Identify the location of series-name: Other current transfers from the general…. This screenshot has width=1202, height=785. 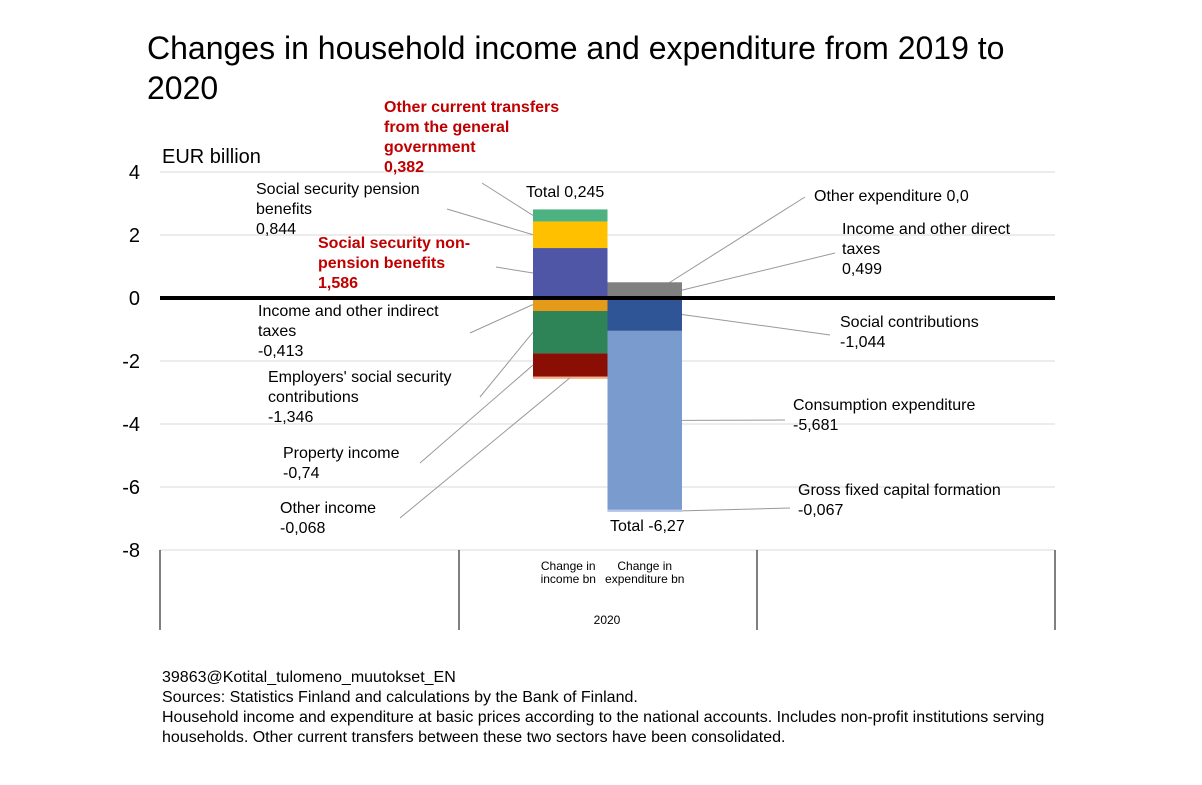
(472, 127).